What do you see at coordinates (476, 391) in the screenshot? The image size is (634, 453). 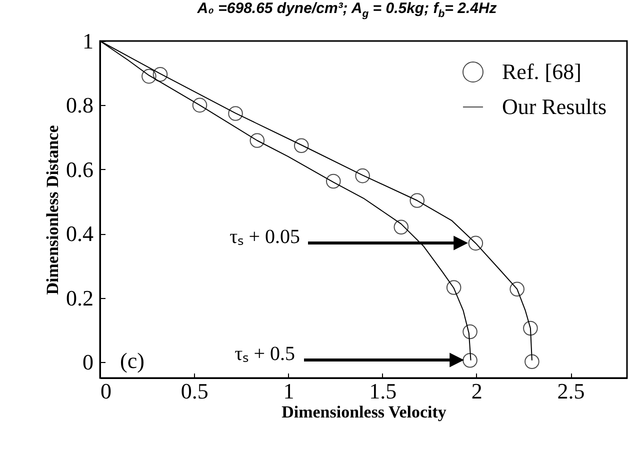 I see `x-tick-label: 2` at bounding box center [476, 391].